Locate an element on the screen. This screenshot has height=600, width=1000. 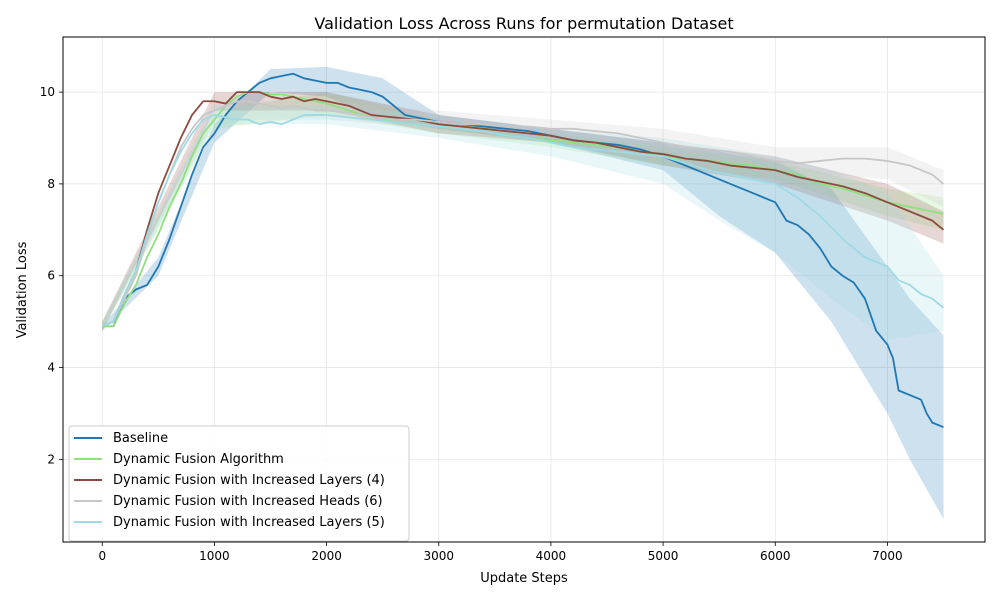
legend-box is located at coordinates (239, 483).